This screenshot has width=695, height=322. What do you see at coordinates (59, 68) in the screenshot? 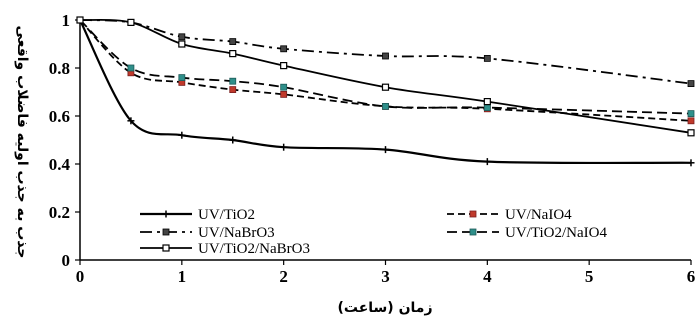
I see `y-tick-label: 0.8` at bounding box center [59, 68].